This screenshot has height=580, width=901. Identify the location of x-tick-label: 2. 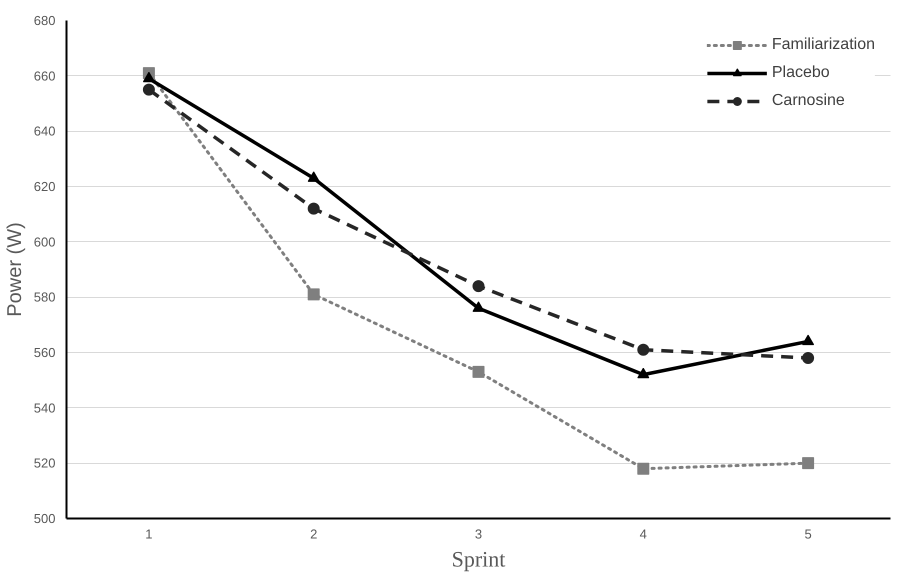
(314, 534).